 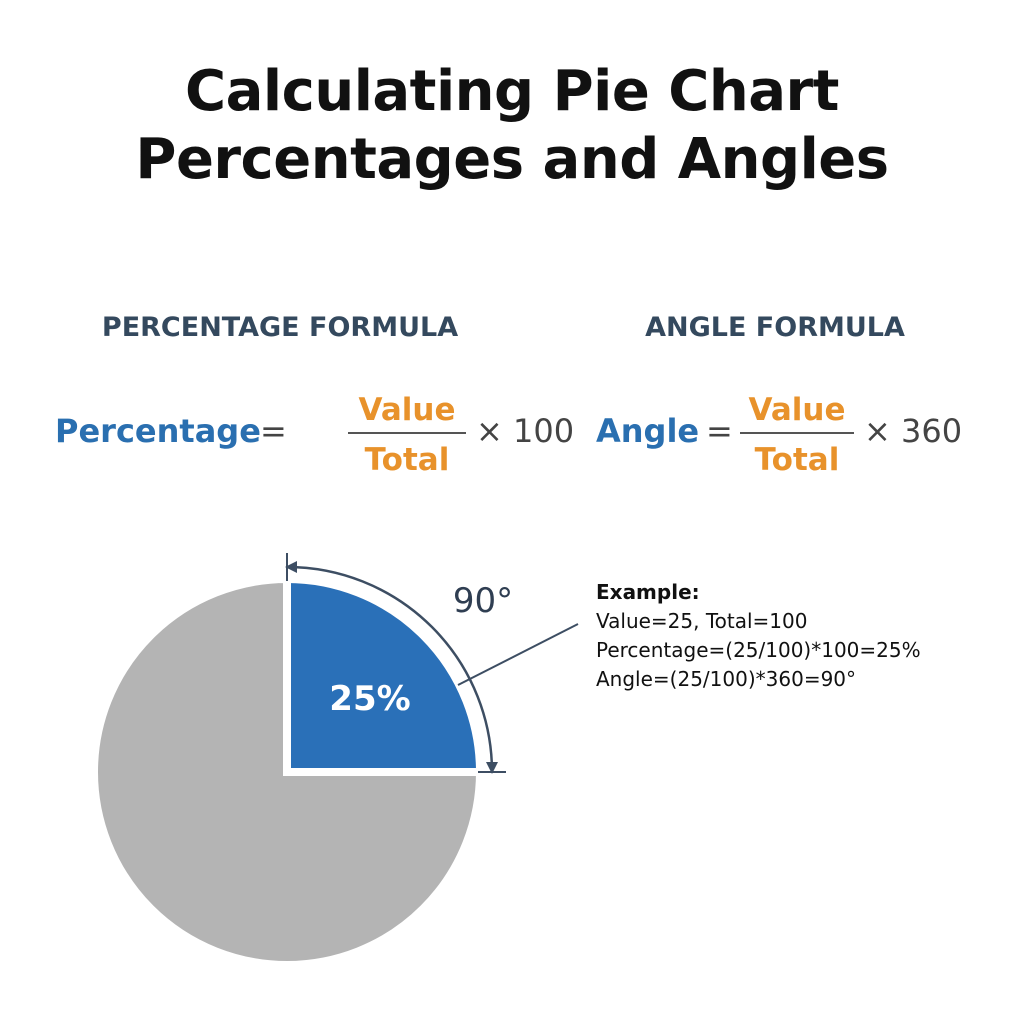 I want to click on percentage-fraction-bar, so click(x=407, y=433).